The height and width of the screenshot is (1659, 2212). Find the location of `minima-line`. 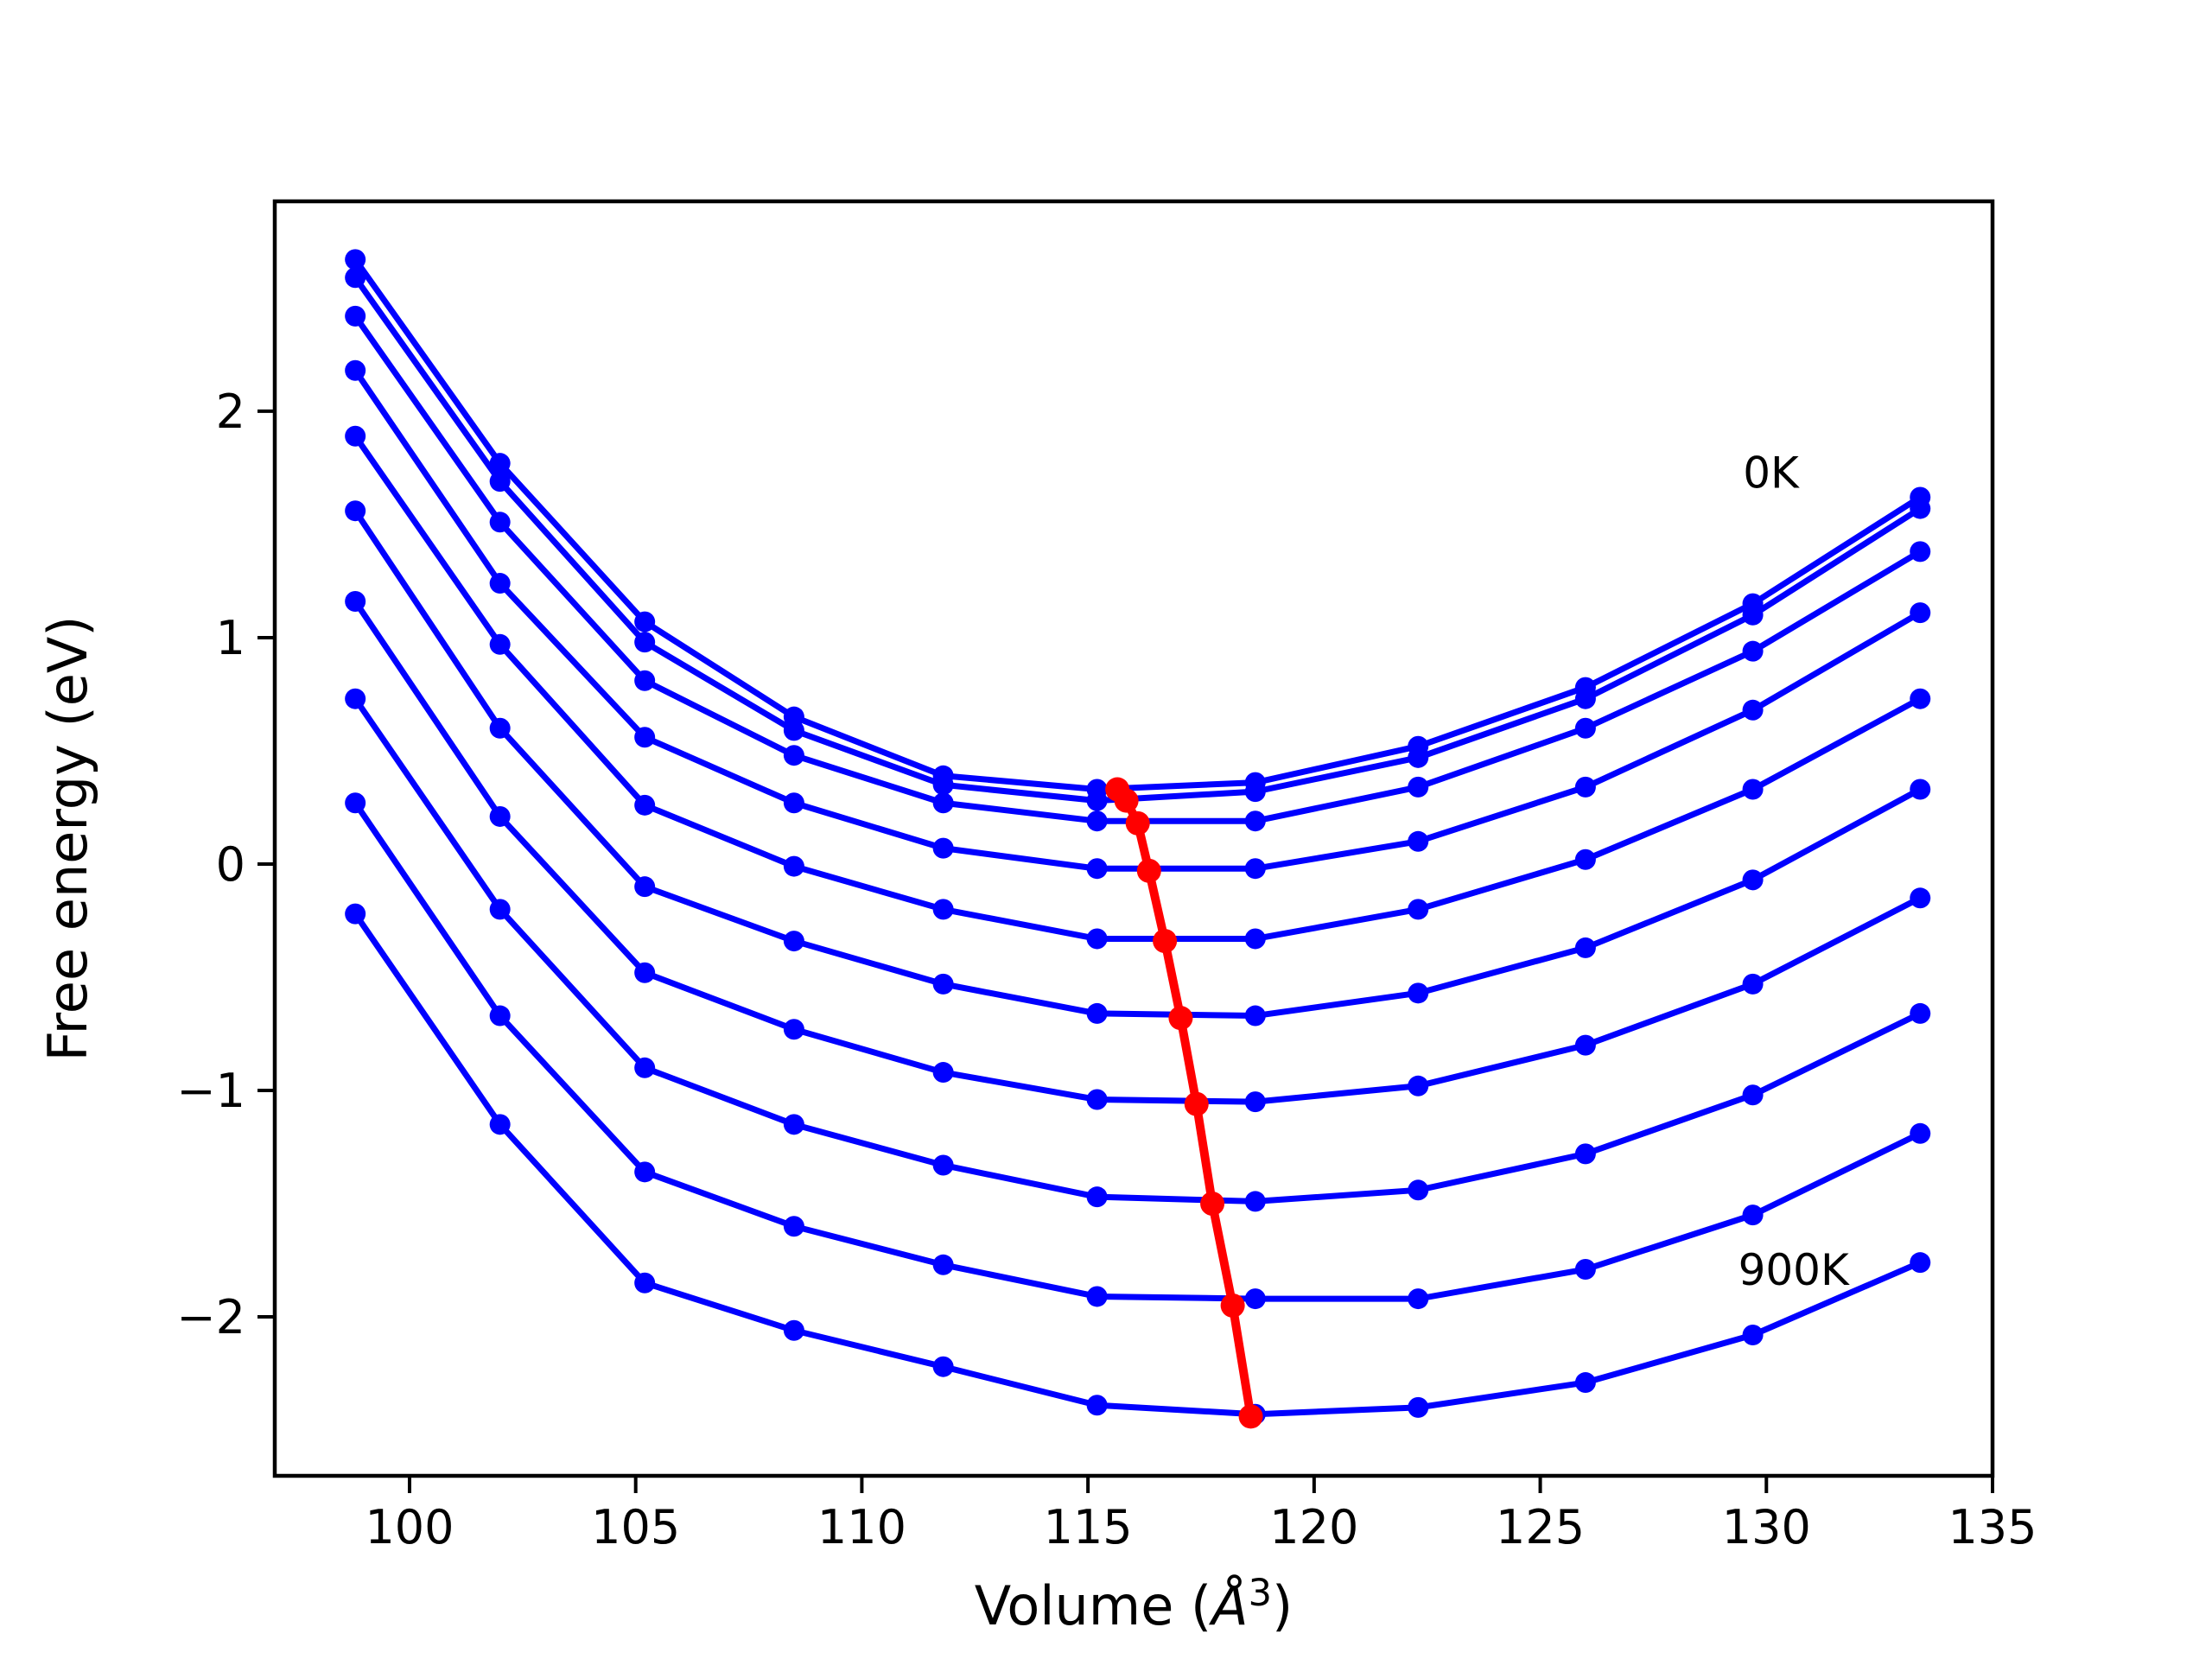

minima-line is located at coordinates (1184, 1102).